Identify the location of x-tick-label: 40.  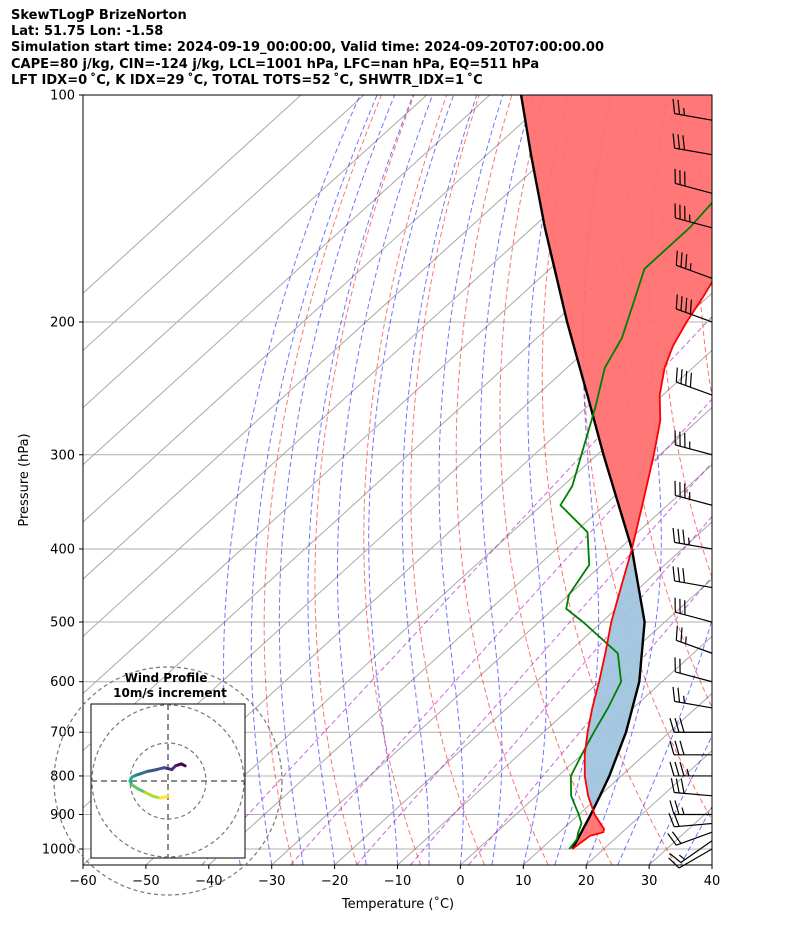
(712, 881).